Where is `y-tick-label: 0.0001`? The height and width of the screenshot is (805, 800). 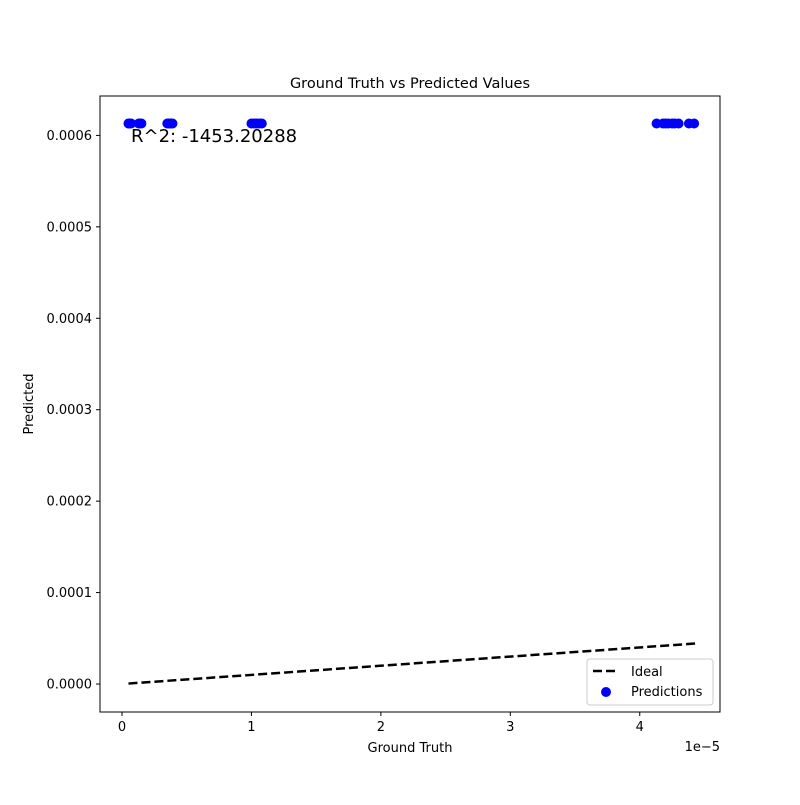 y-tick-label: 0.0001 is located at coordinates (70, 593).